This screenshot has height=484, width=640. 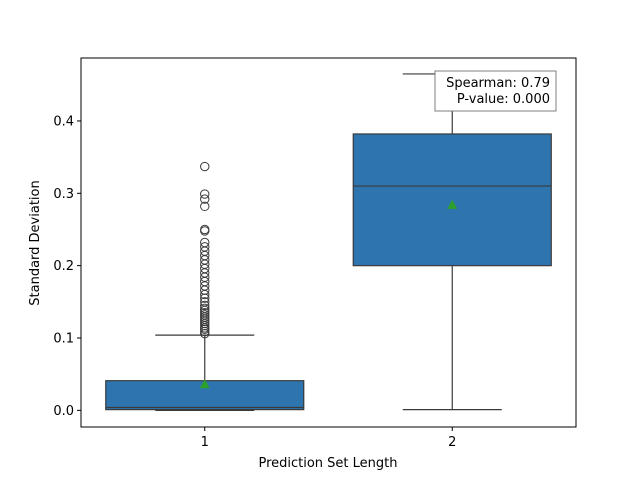 I want to click on y-tick-label: 0.1, so click(x=63, y=339).